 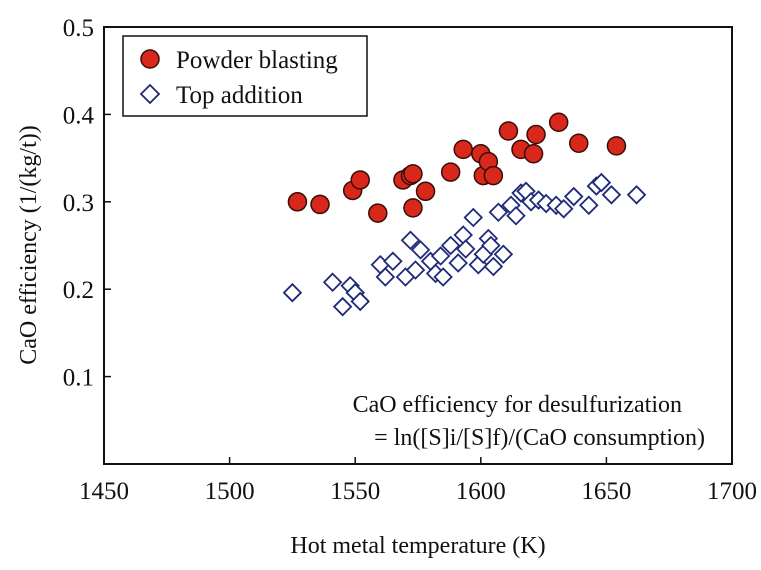 I want to click on series-top-addition, so click(x=464, y=244).